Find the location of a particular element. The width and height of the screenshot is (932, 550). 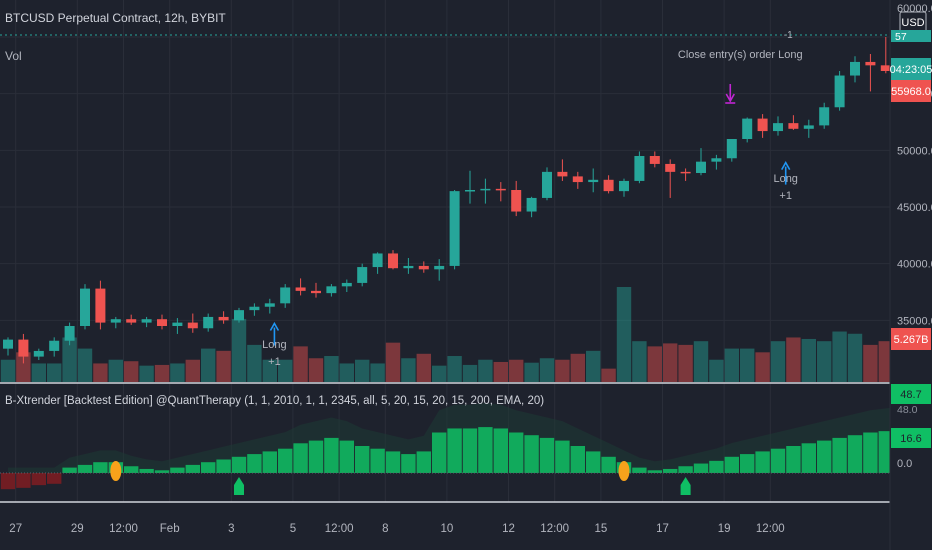

time-axis-label: 15 is located at coordinates (601, 529).